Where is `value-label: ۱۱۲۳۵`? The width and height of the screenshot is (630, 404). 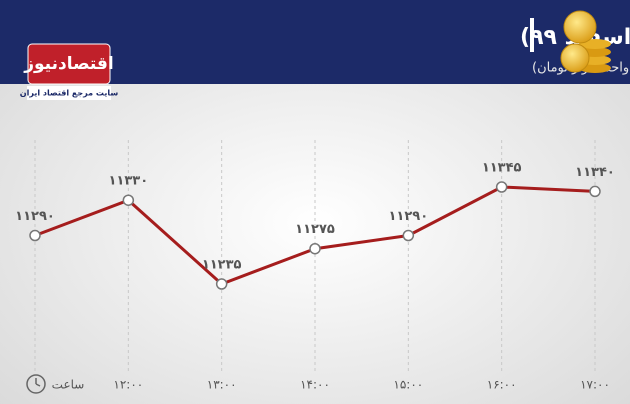
value-label: ۱۱۲۳۵ is located at coordinates (222, 265).